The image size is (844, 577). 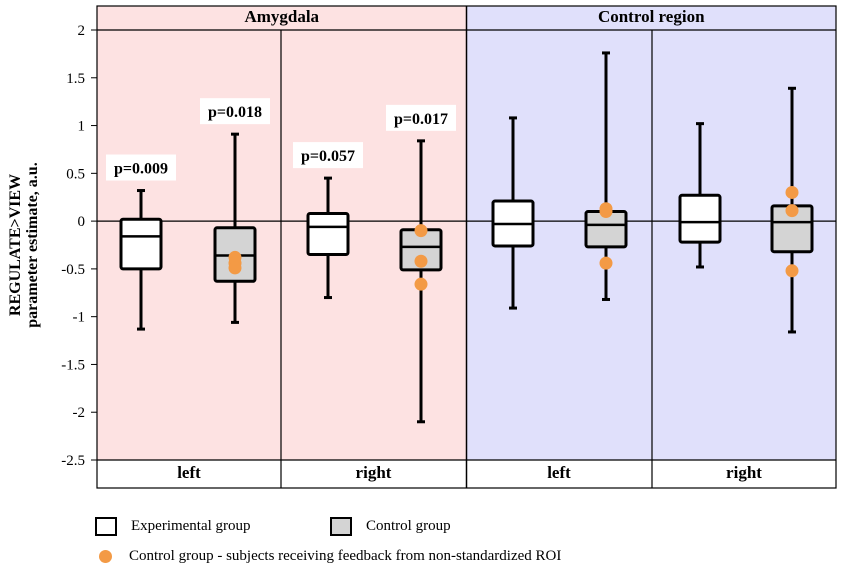 I want to click on legend-swatch-experimental, so click(x=106, y=526).